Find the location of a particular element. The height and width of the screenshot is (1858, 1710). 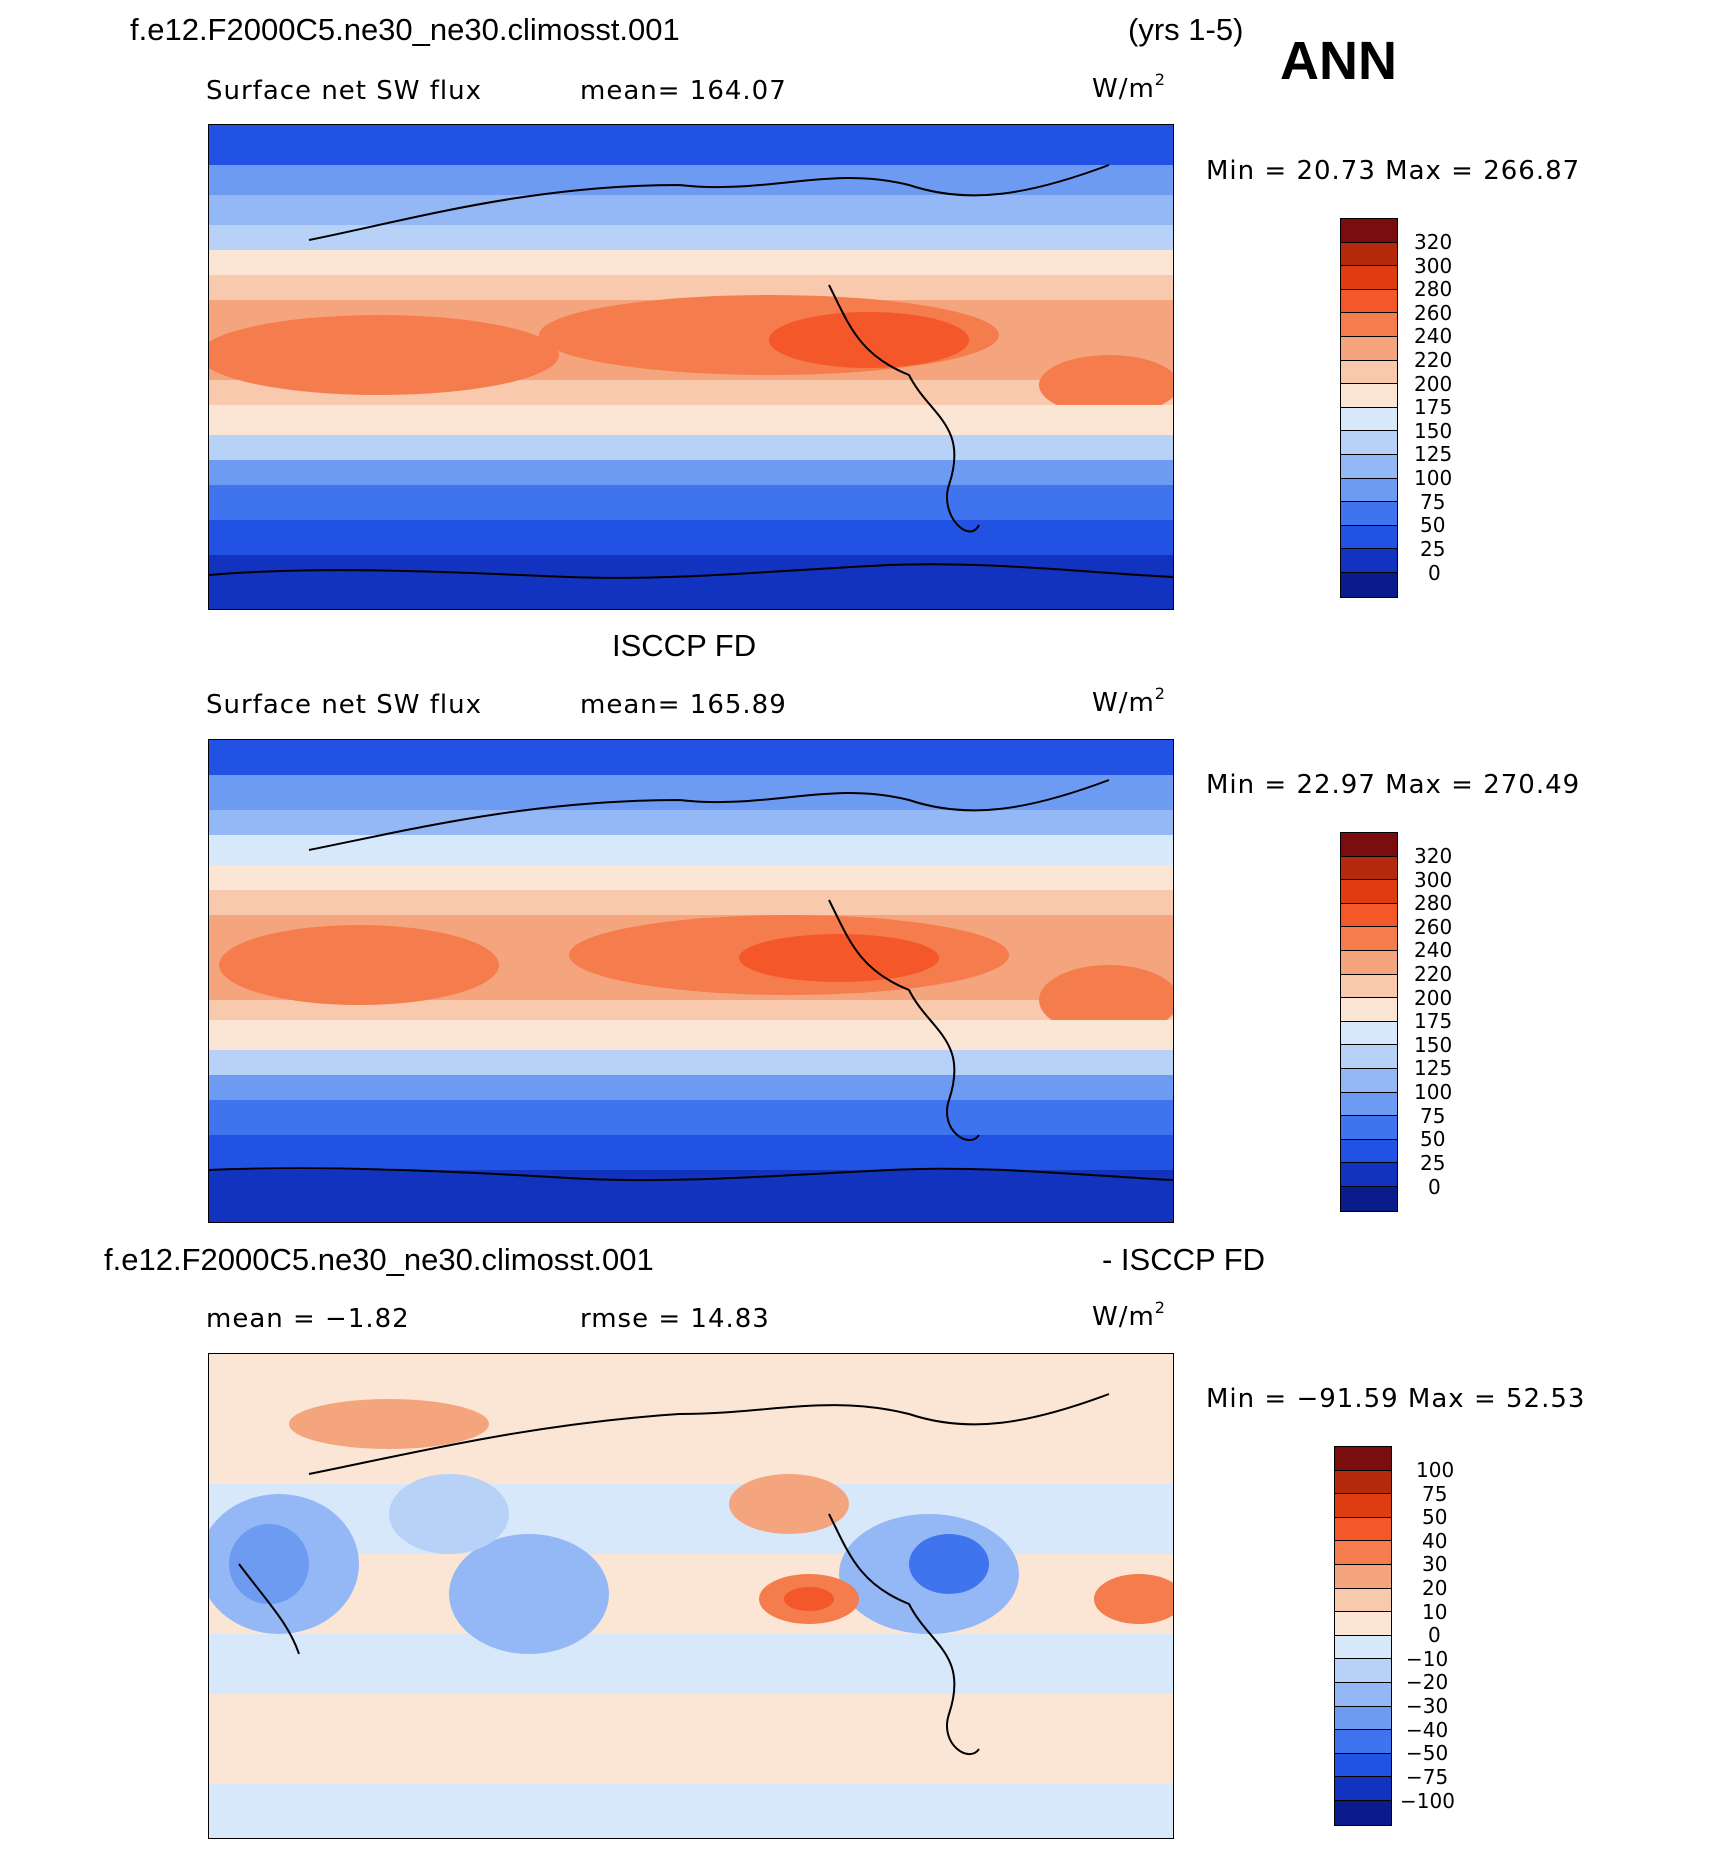

panel2-map is located at coordinates (691, 981).